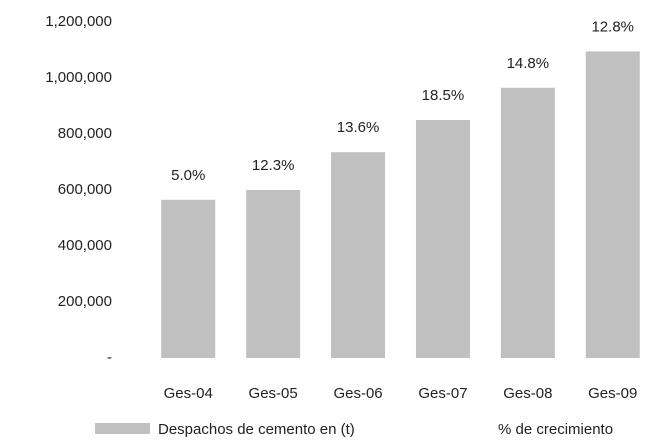 This screenshot has height=445, width=647. What do you see at coordinates (85, 301) in the screenshot?
I see `y-tick-label: 200,000` at bounding box center [85, 301].